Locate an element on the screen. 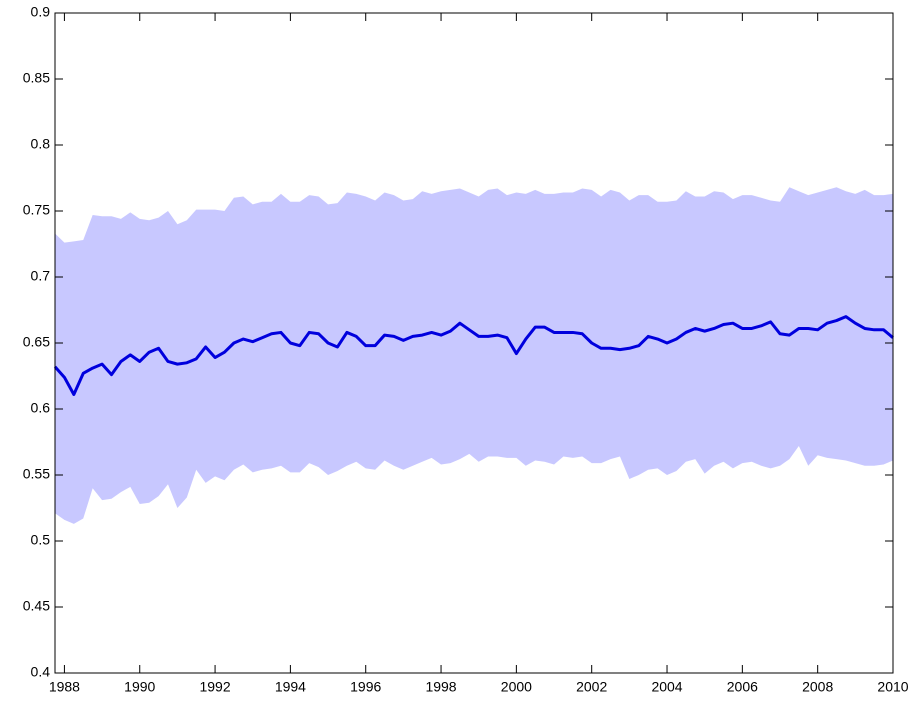 The width and height of the screenshot is (919, 704). x-tick-label: 1990 is located at coordinates (139, 687).